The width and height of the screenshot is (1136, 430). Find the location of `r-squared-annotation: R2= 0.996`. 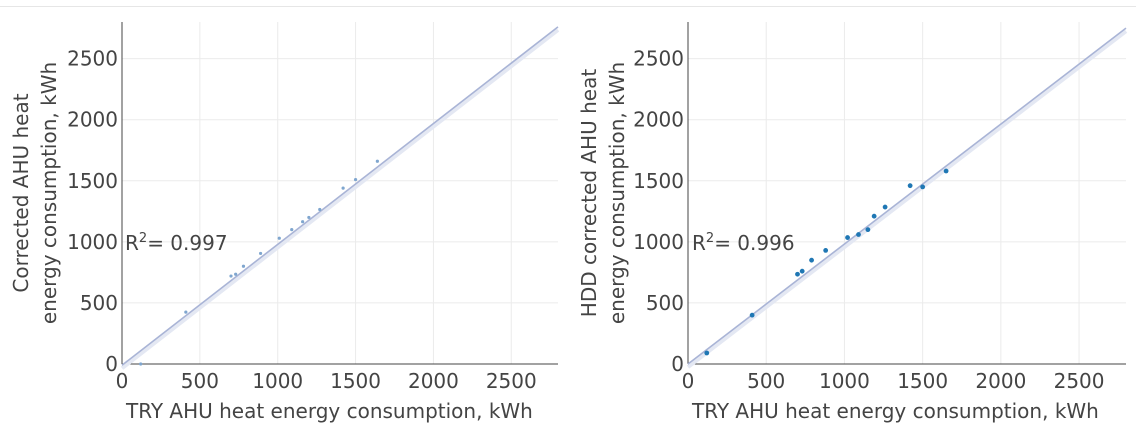

r-squared-annotation: R2= 0.996 is located at coordinates (743, 243).